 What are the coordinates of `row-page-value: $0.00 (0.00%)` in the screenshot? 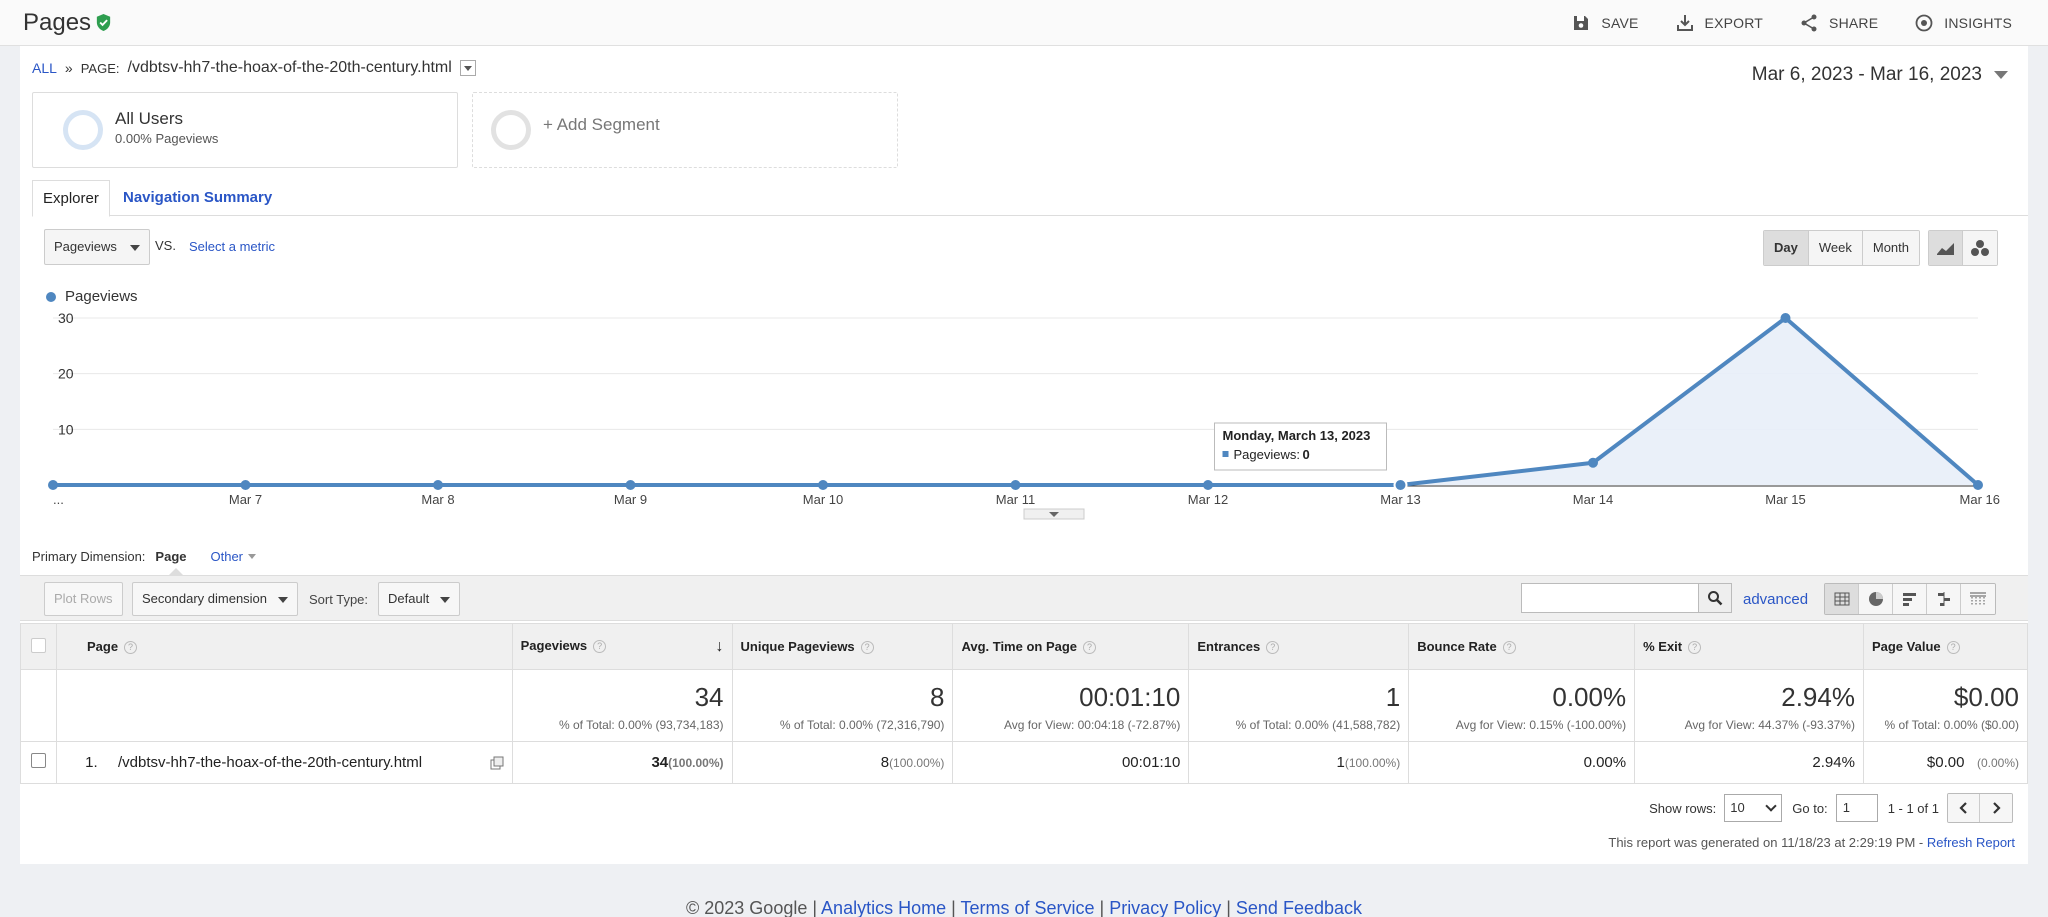 It's located at (1945, 762).